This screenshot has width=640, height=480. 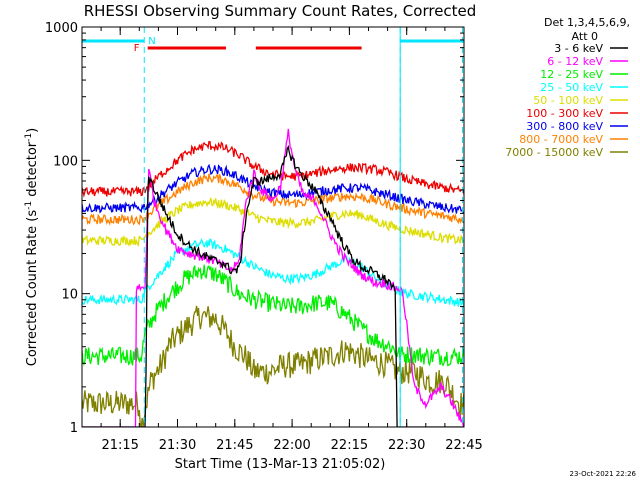 I want to click on y-tick-label: 10, so click(x=69, y=295).